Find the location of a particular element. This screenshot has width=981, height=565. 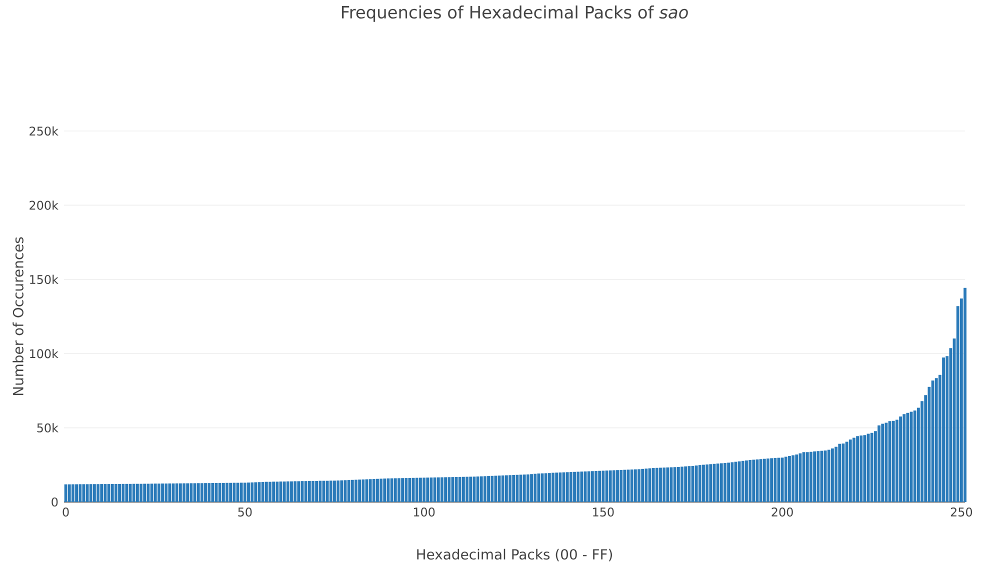

y-axis-title: Number of Occurences is located at coordinates (18, 316).